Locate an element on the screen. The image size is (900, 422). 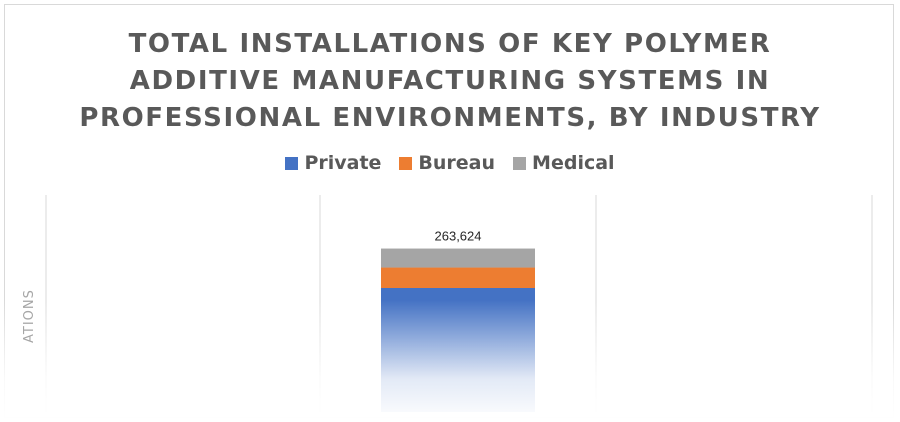
bar-segment-private is located at coordinates (458, 350).